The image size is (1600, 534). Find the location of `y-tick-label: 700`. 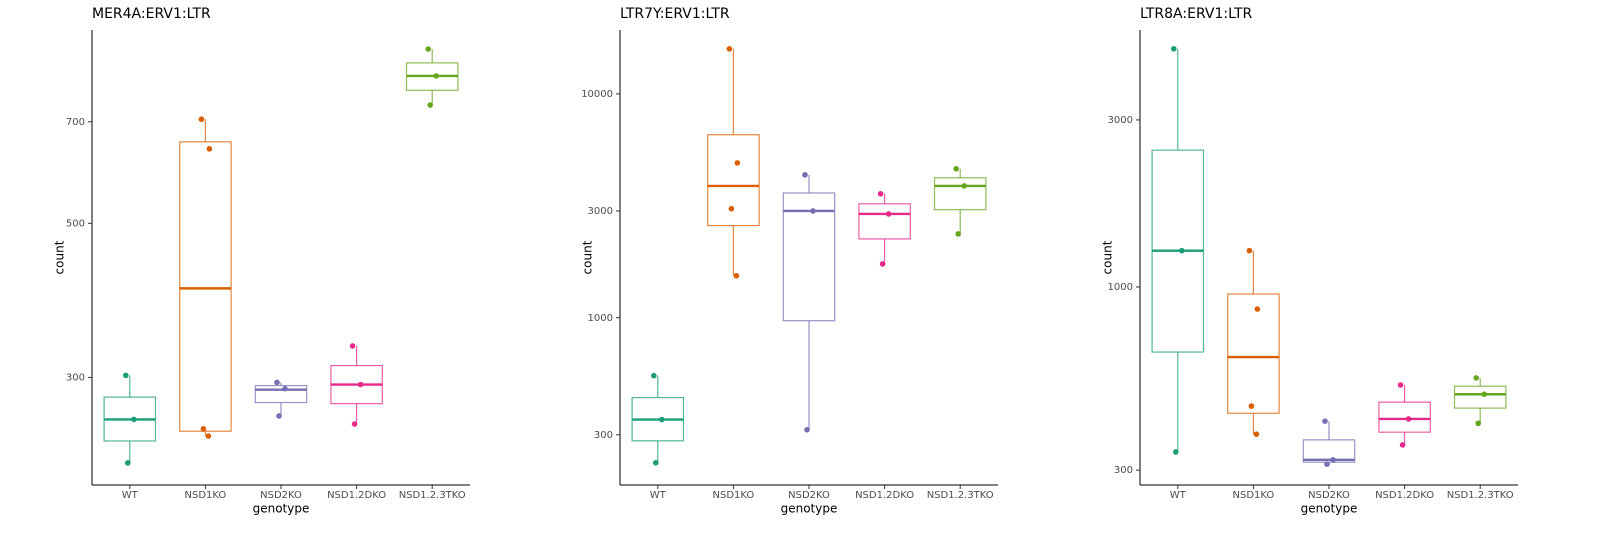

y-tick-label: 700 is located at coordinates (75, 122).